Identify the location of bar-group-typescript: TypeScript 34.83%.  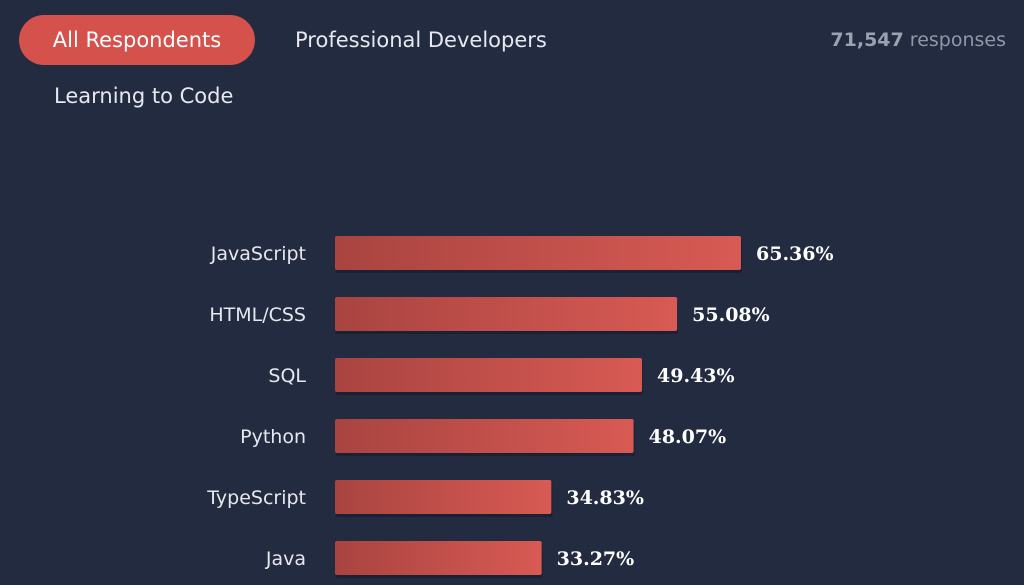
(425, 498).